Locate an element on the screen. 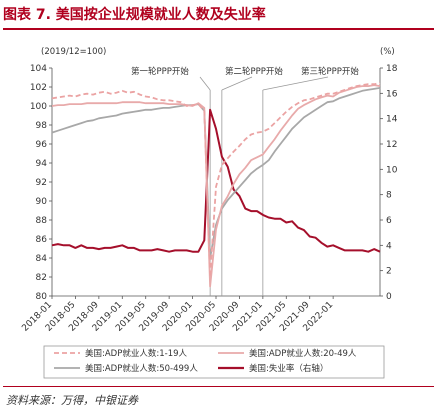 The height and width of the screenshot is (420, 437). legend-label: 美国:失业率（右轴） is located at coordinates (288, 368).